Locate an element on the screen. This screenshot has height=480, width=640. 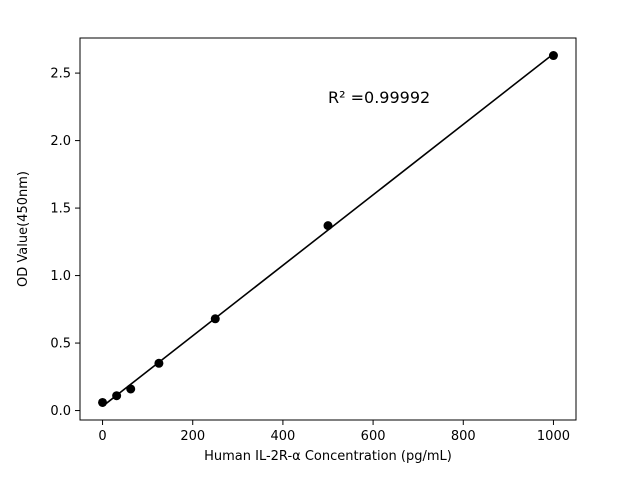
x-tick-label: 1000 is located at coordinates (553, 436).